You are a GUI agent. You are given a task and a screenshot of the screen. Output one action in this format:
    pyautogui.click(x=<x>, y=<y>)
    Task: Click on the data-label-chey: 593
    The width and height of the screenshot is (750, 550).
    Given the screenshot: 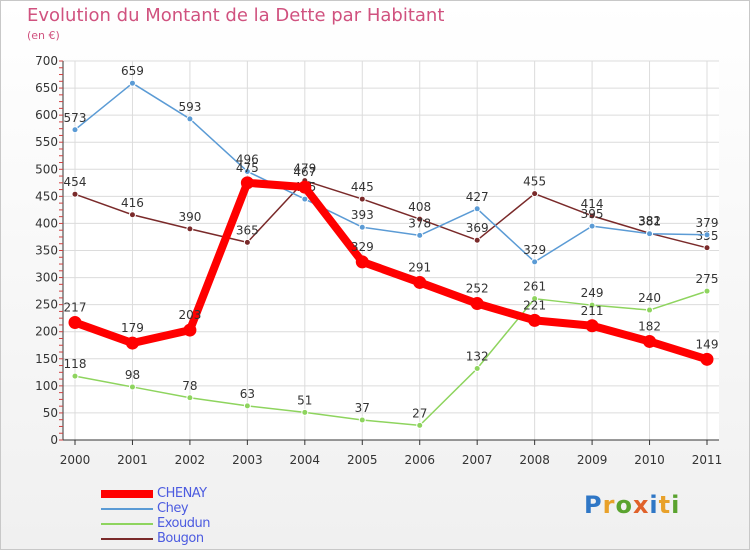 What is the action you would take?
    pyautogui.click(x=189, y=107)
    